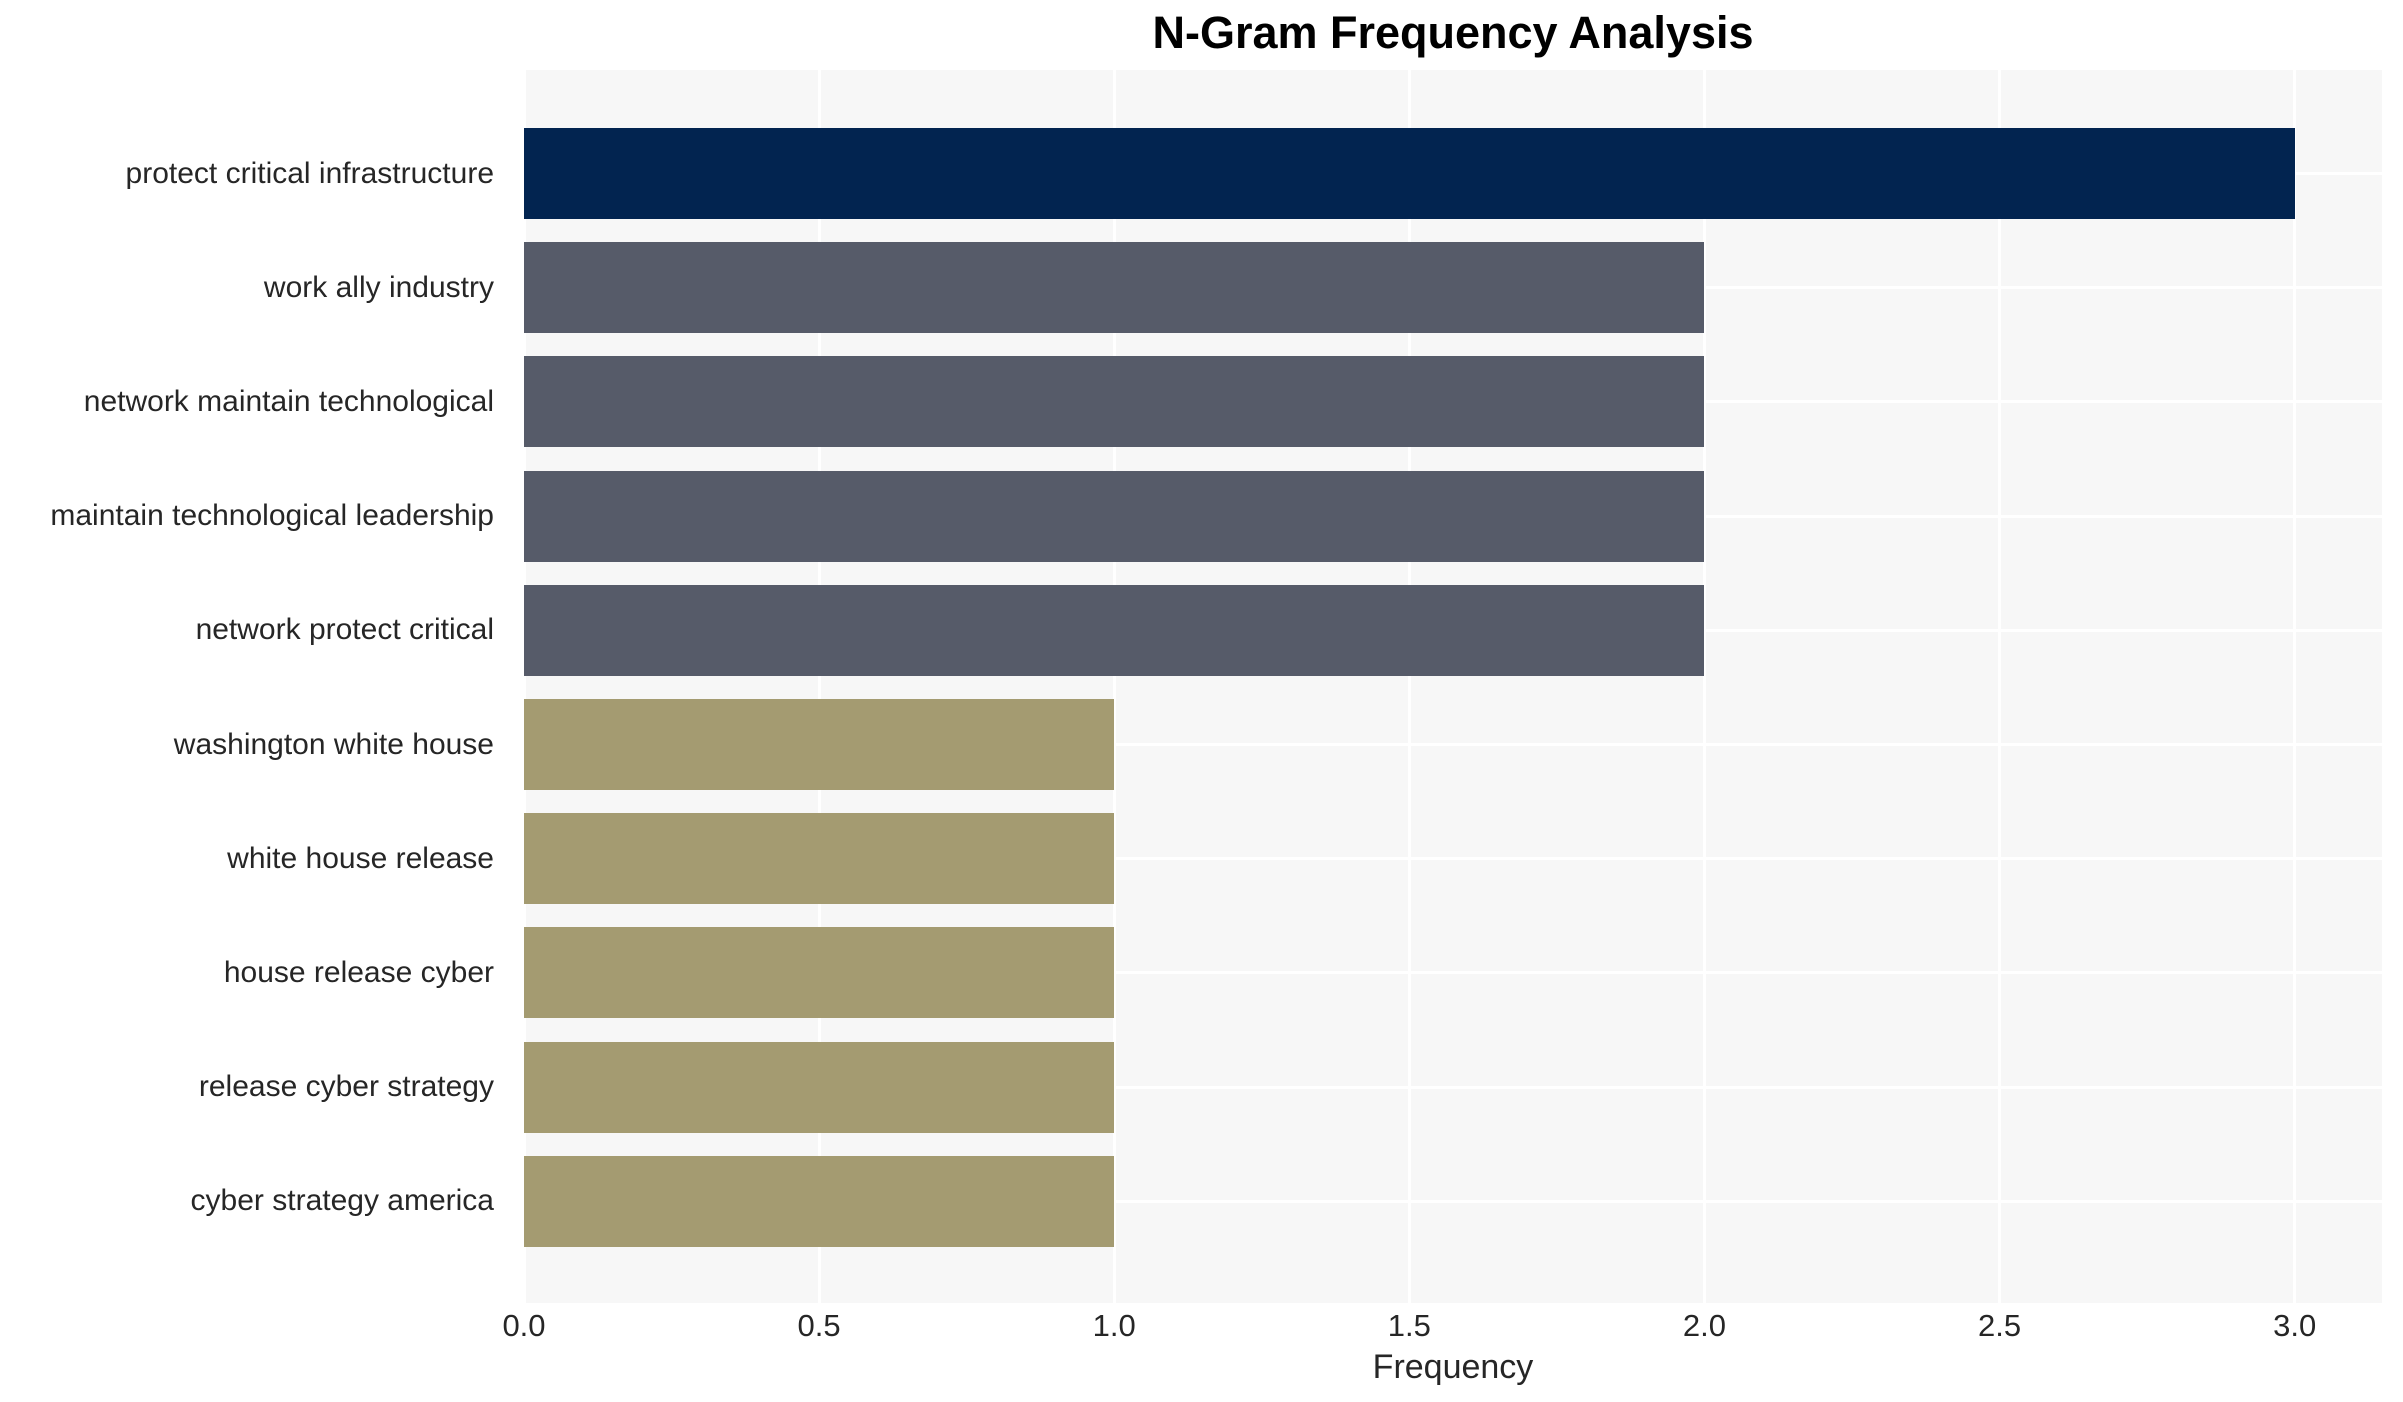 Image resolution: width=2403 pixels, height=1402 pixels. Describe the element at coordinates (360, 858) in the screenshot. I see `y-tick-label: white house release` at that location.